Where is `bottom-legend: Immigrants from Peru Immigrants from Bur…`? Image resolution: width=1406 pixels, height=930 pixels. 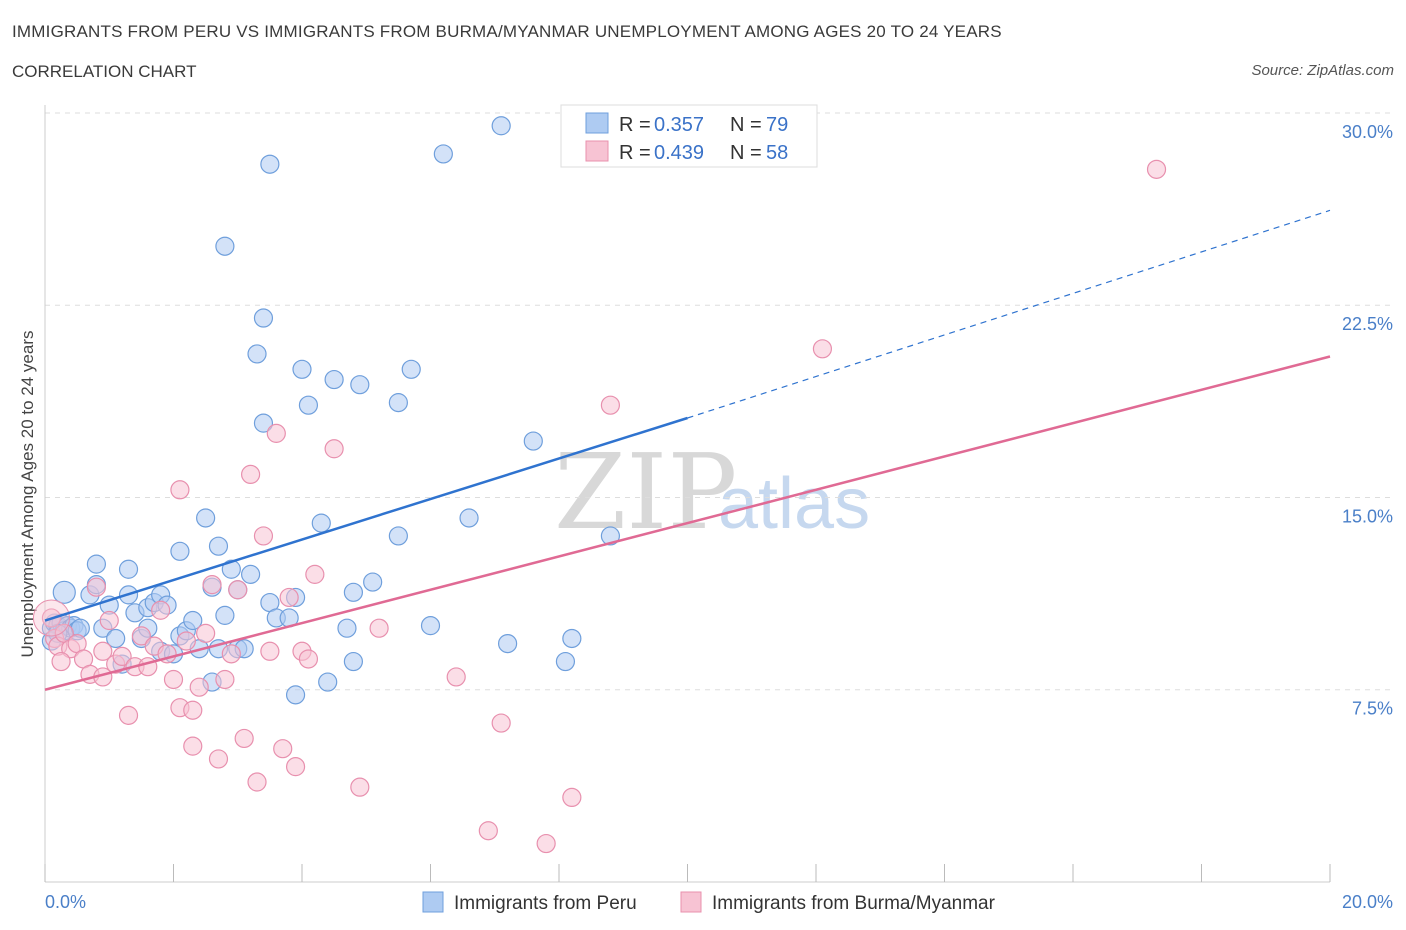 bottom-legend: Immigrants from Peru Immigrants from Bur… is located at coordinates (709, 902).